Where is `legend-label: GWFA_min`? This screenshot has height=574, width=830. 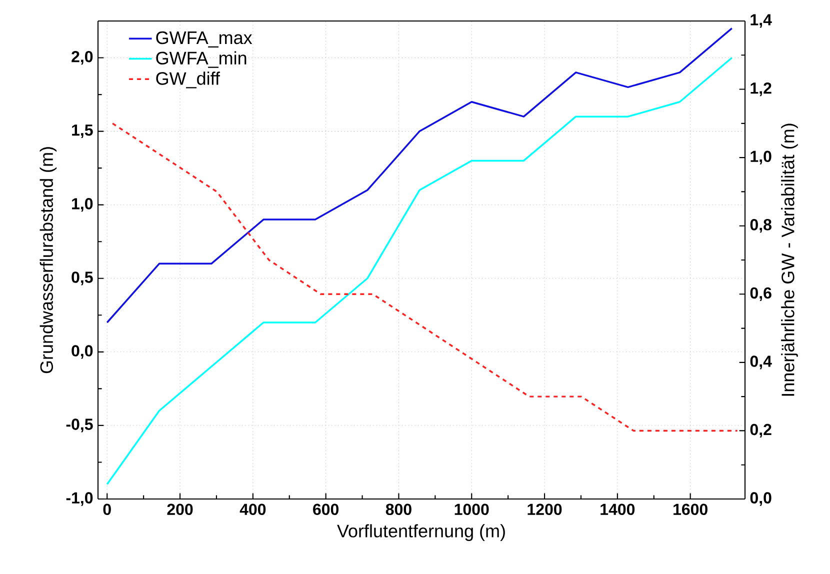 legend-label: GWFA_min is located at coordinates (201, 59).